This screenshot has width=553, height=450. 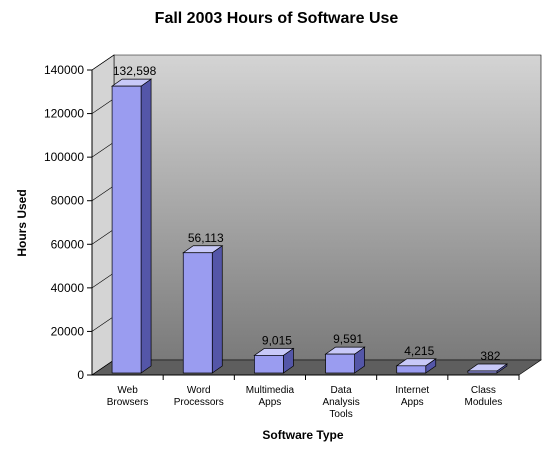 I want to click on x-tick-label-line: Processors, so click(x=199, y=402).